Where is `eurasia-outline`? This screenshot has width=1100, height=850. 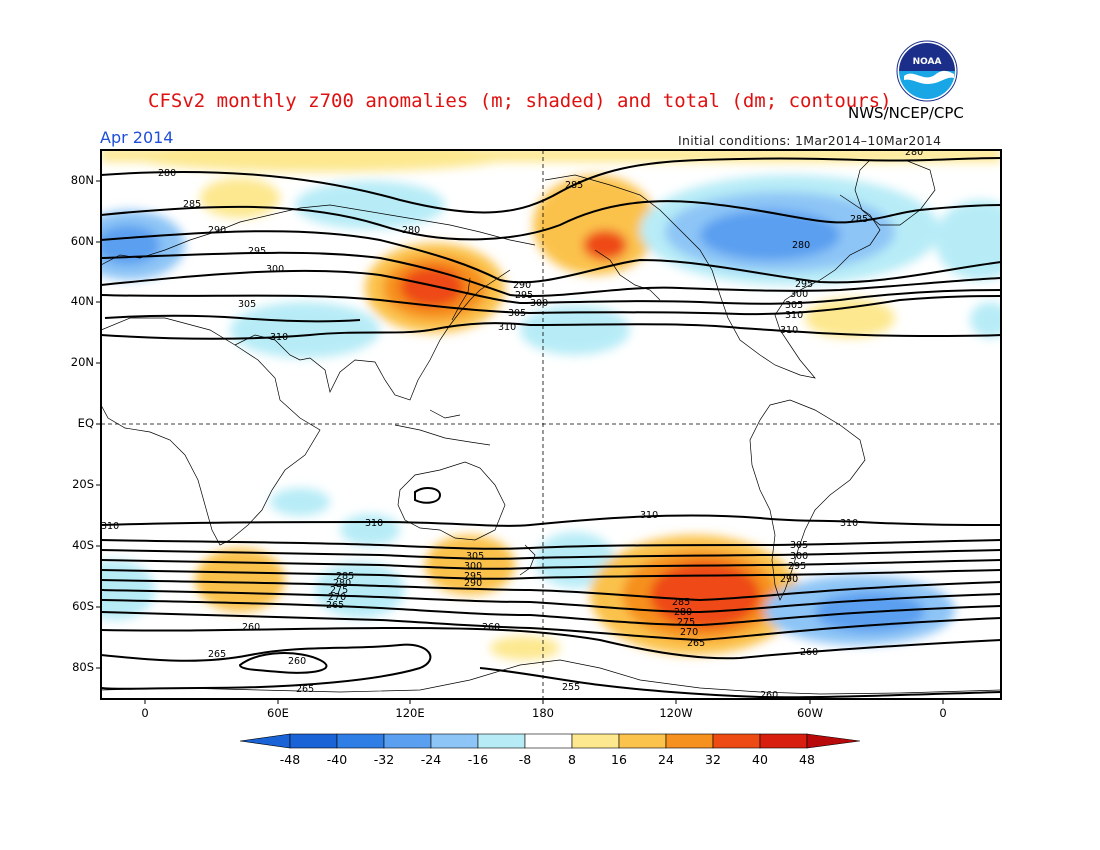 eurasia-outline is located at coordinates (318, 235).